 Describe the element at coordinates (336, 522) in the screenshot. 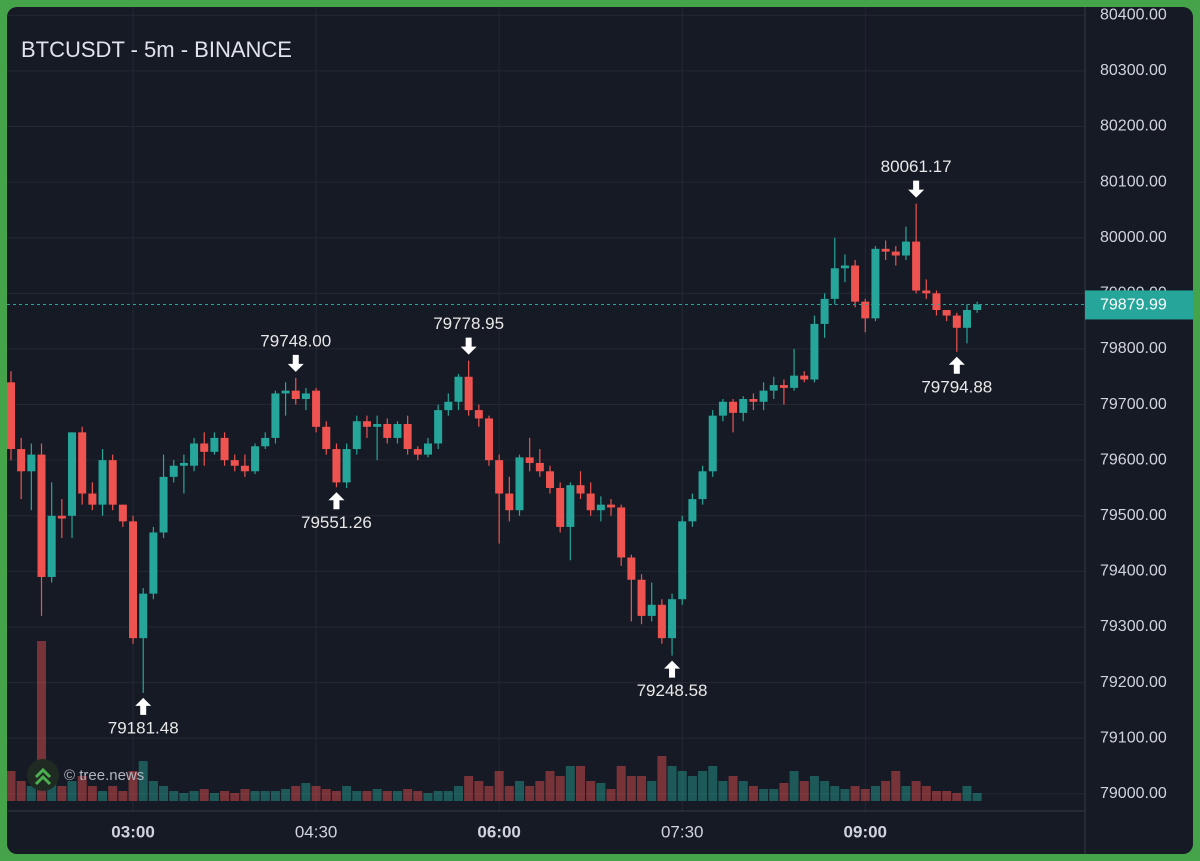

I see `annotation-label: 79551.26` at that location.